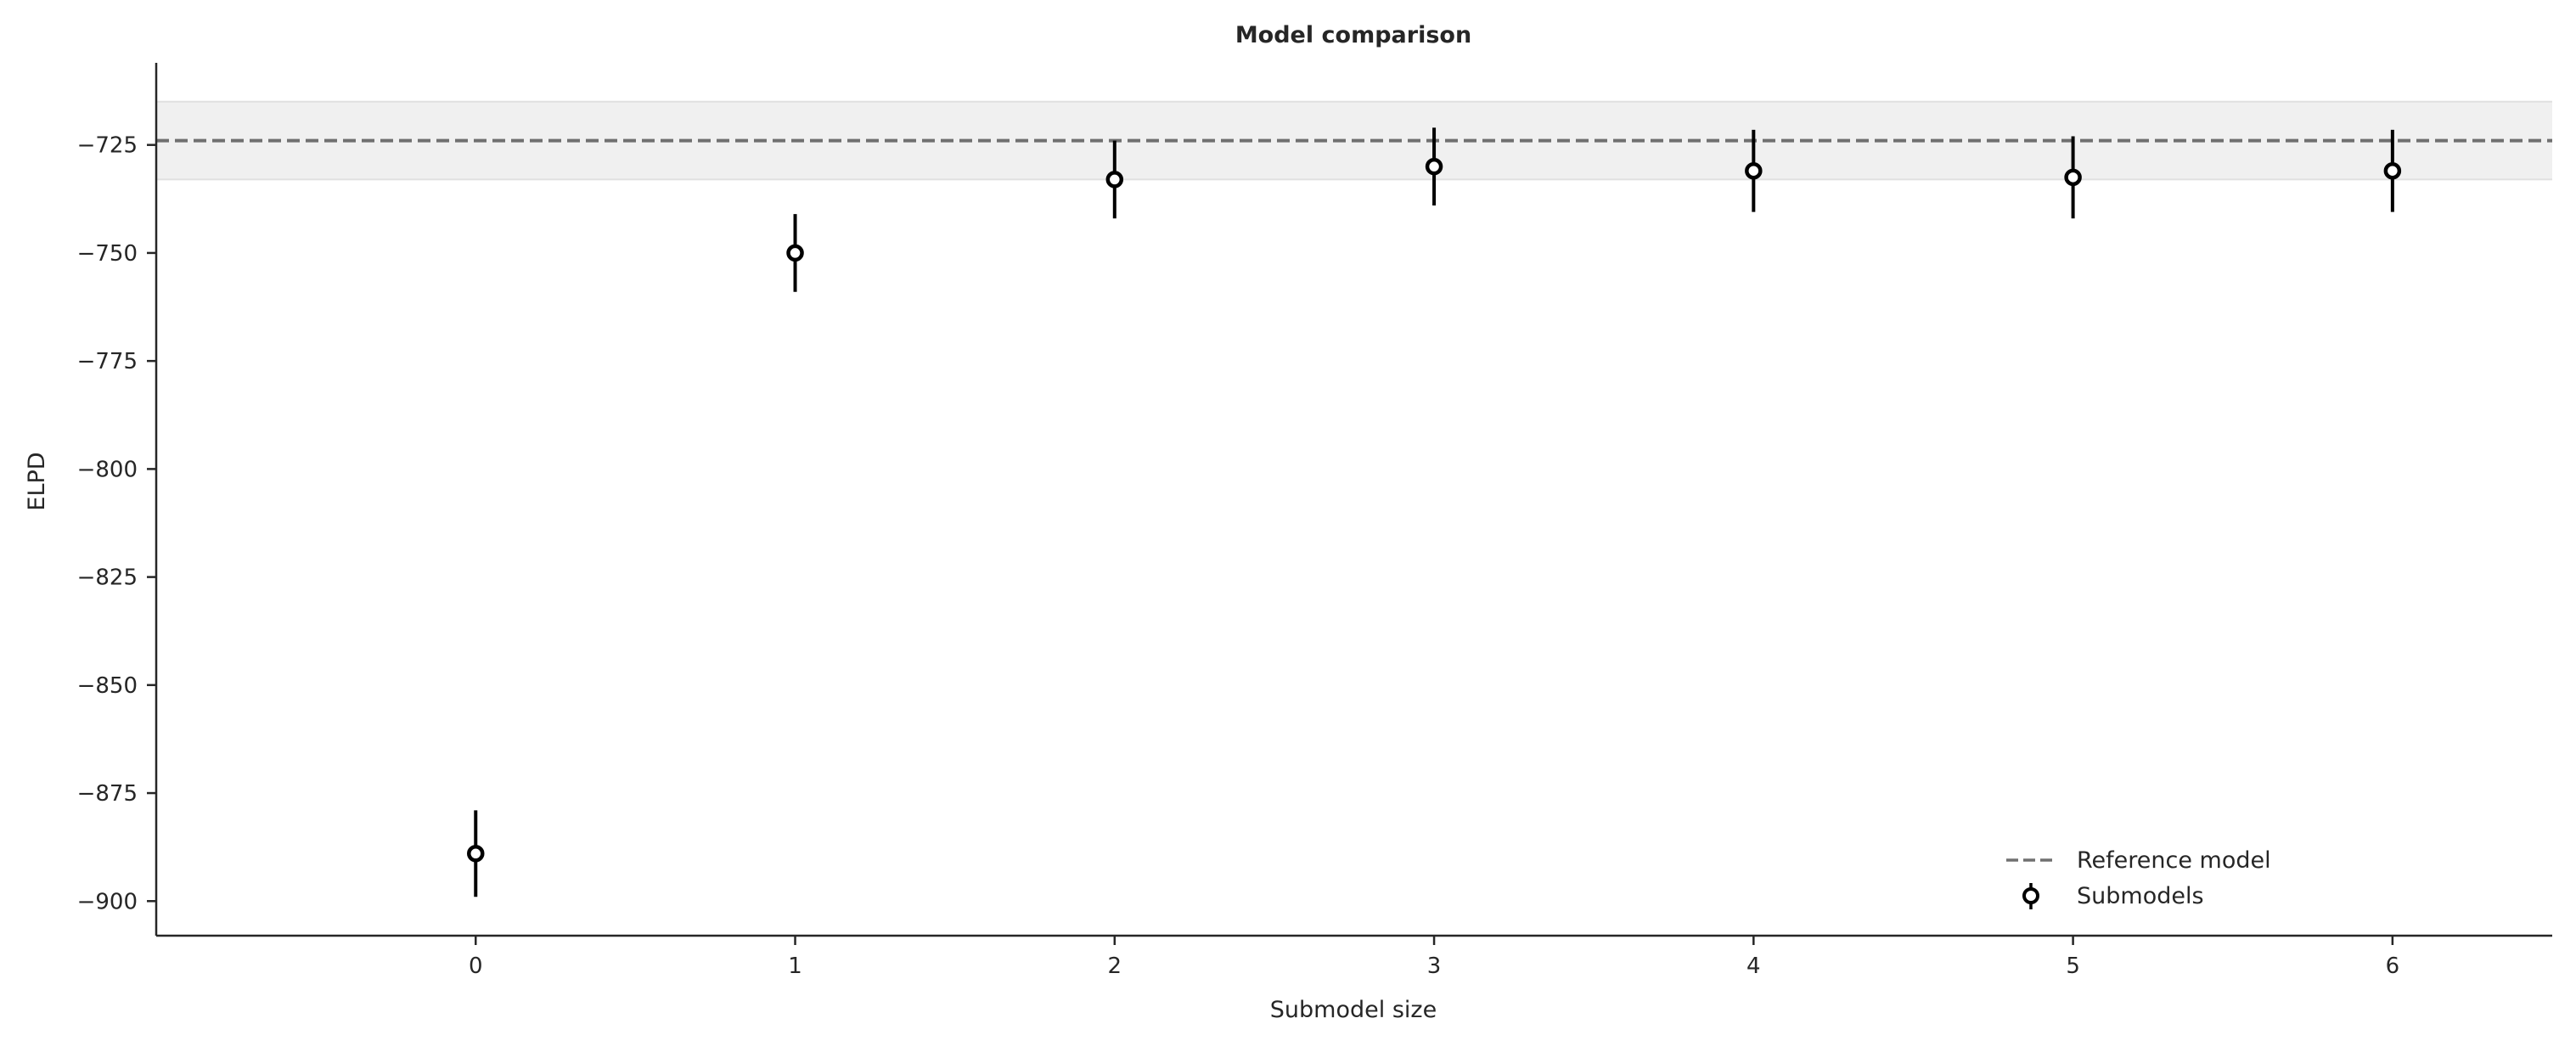 The height and width of the screenshot is (1052, 2576). Describe the element at coordinates (2393, 966) in the screenshot. I see `x-tick-label: 6` at that location.